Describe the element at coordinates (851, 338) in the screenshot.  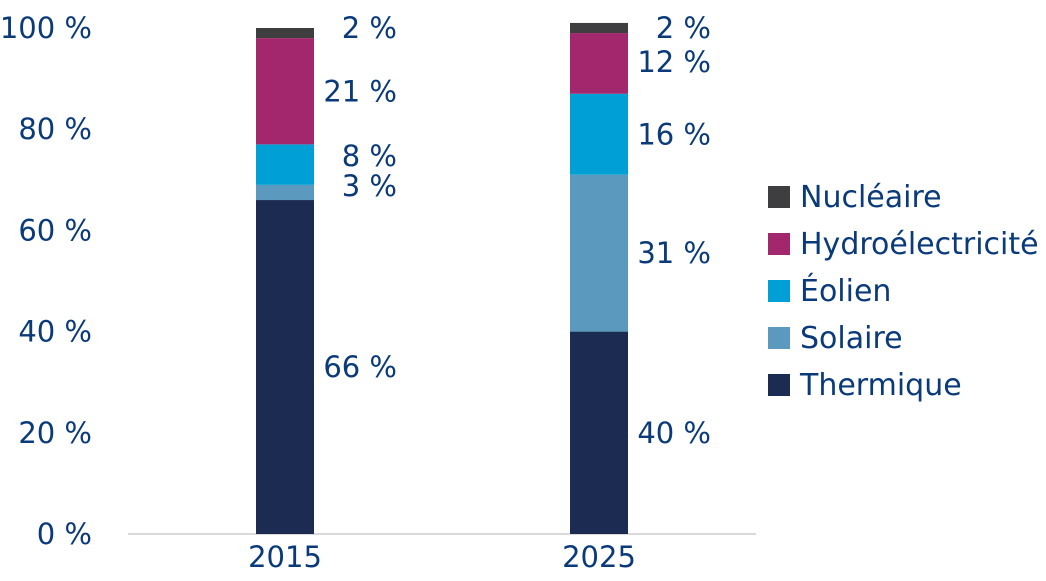
I see `legend-label: Solaire` at that location.